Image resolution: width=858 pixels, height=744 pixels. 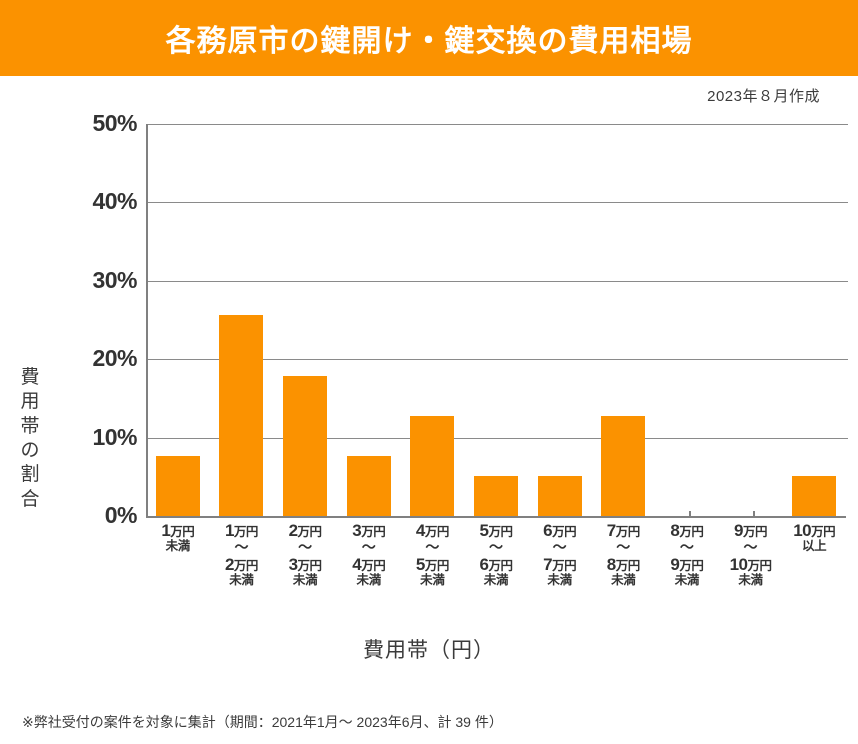 I want to click on y-axis-title-char: 費, so click(x=30, y=377).